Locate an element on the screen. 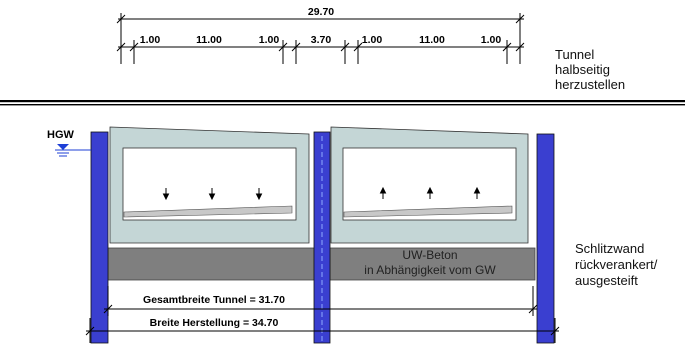 This screenshot has height=349, width=685. hgw-label: HGW is located at coordinates (61, 135).